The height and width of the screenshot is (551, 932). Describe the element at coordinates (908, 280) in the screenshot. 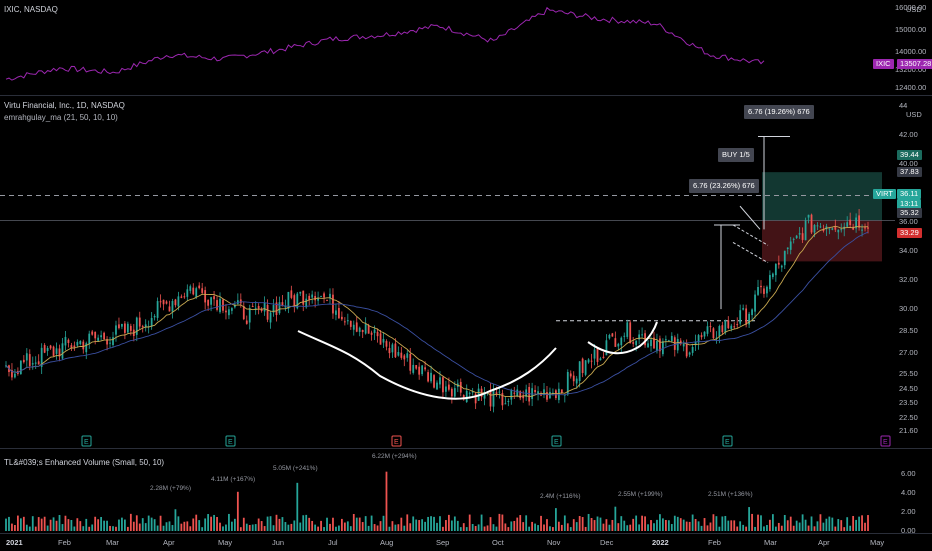

I see `price-tick-label: 32.00` at that location.